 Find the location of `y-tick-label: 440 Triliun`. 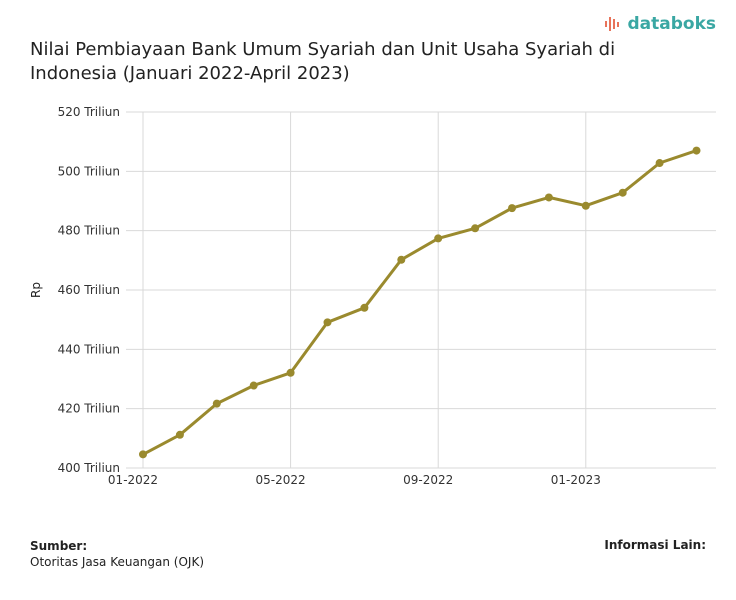

y-tick-label: 440 Triliun is located at coordinates (89, 349).